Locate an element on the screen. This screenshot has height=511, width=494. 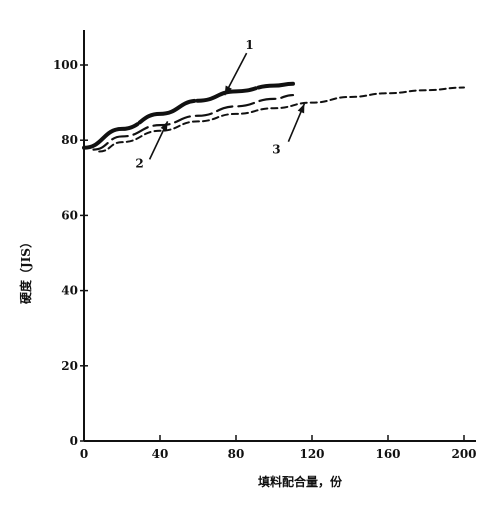
x-tick-label: 200 is located at coordinates (463, 454).